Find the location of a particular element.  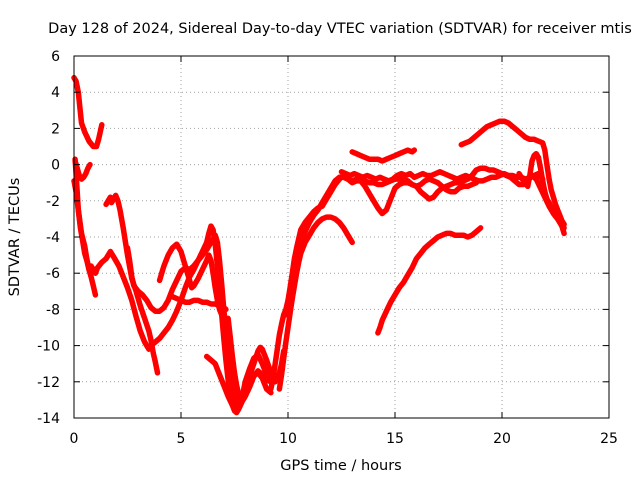

x-tick-label: 0 is located at coordinates (74, 439).